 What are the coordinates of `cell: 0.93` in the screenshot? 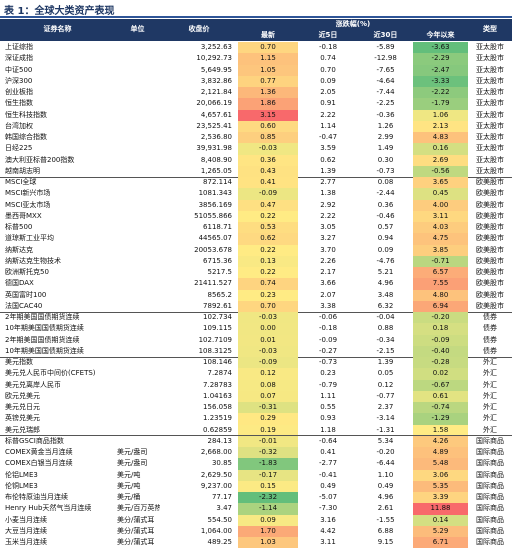 It's located at (328, 418).